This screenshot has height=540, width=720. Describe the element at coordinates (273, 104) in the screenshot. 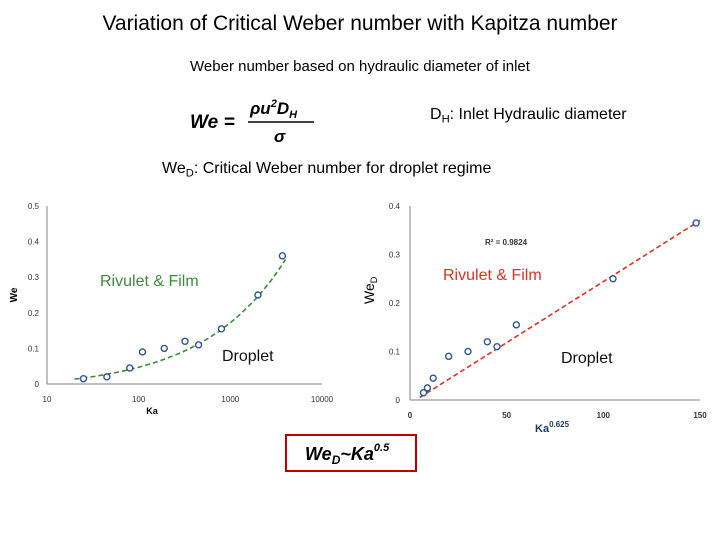

I see `formula-num-sq: 2` at that location.